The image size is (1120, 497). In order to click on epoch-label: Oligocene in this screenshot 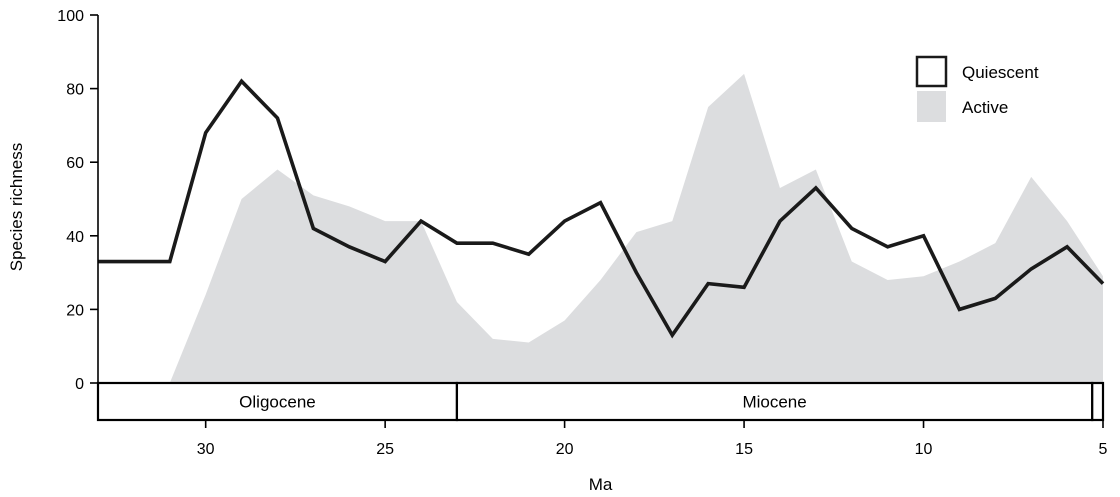, I will do `click(277, 402)`.